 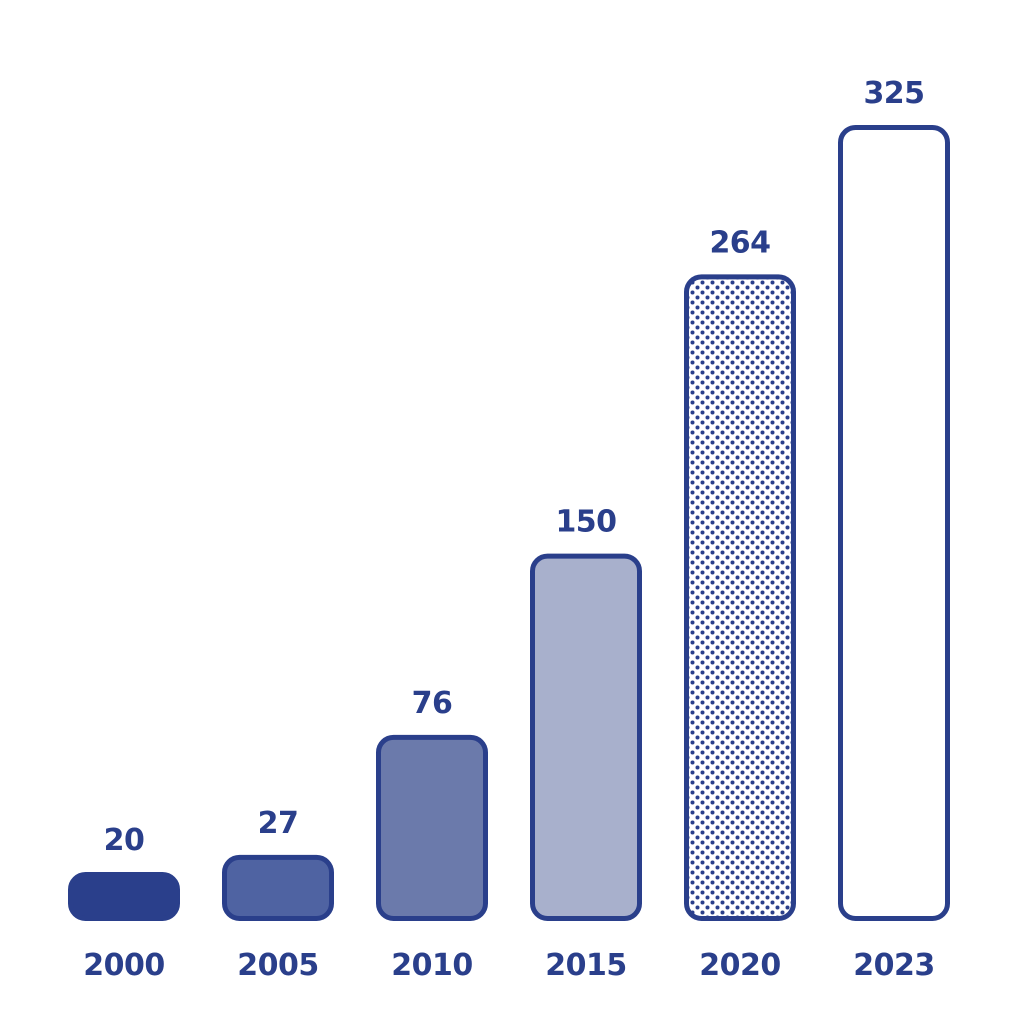 What do you see at coordinates (124, 840) in the screenshot?
I see `value-label-2000: 20` at bounding box center [124, 840].